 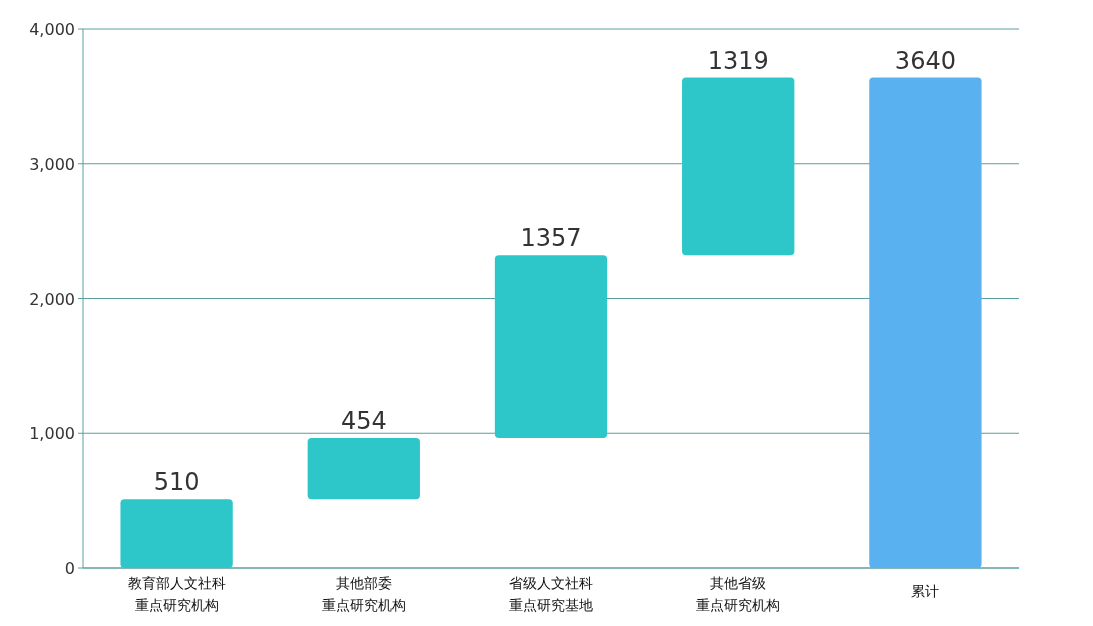 I want to click on x-tick-label: 其他部委重点研究机构, so click(x=363, y=594).